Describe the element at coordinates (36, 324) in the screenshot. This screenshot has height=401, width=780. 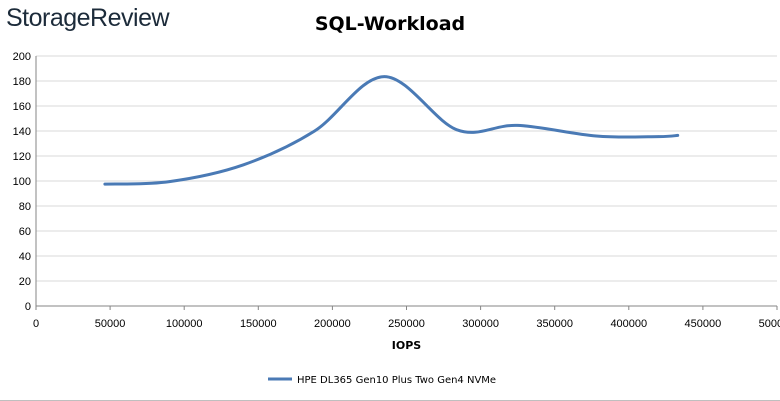
I see `x-tick-label: 0` at that location.